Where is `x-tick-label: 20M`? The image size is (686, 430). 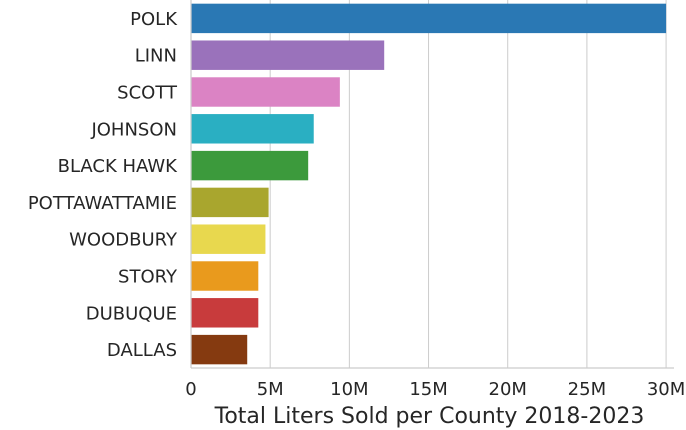 x-tick-label: 20M is located at coordinates (508, 389).